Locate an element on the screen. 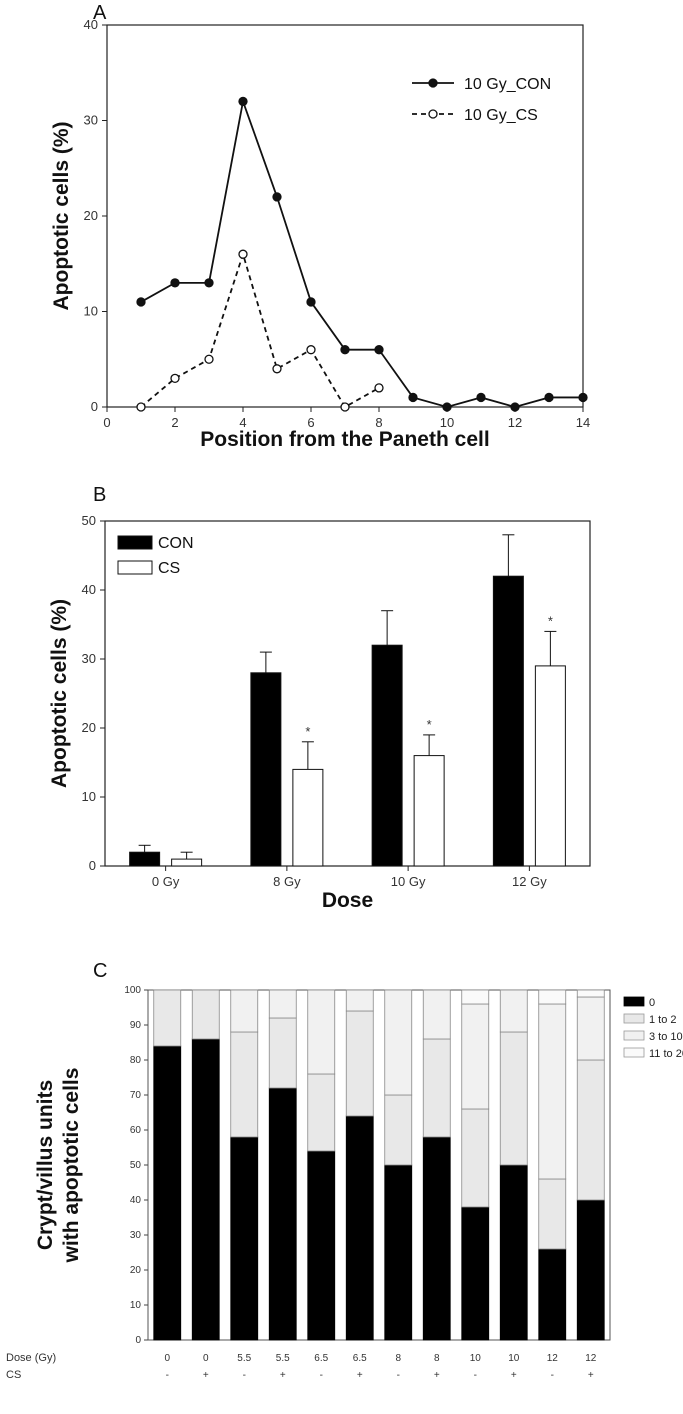 This screenshot has height=1414, width=683. panel-c-y-tick-label: 30 is located at coordinates (136, 1235).